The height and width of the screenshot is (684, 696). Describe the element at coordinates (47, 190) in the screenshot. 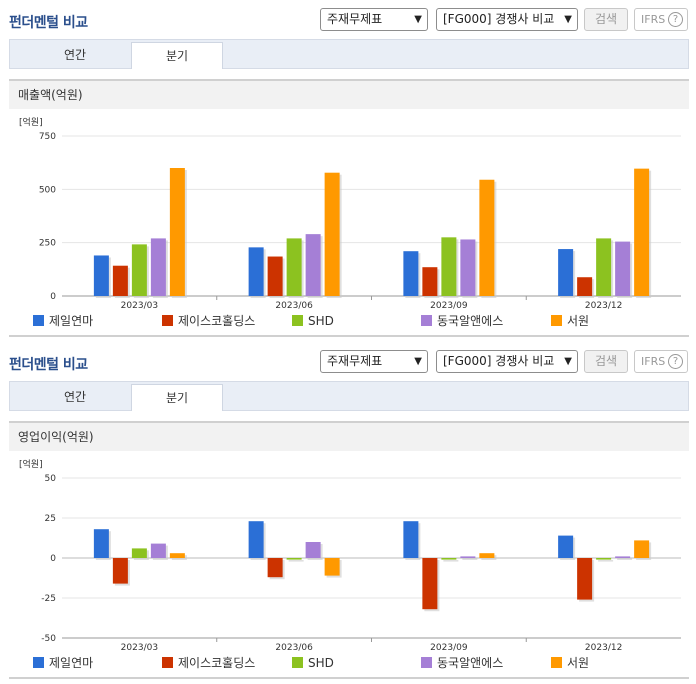

I see `y-tick-label: 500` at that location.